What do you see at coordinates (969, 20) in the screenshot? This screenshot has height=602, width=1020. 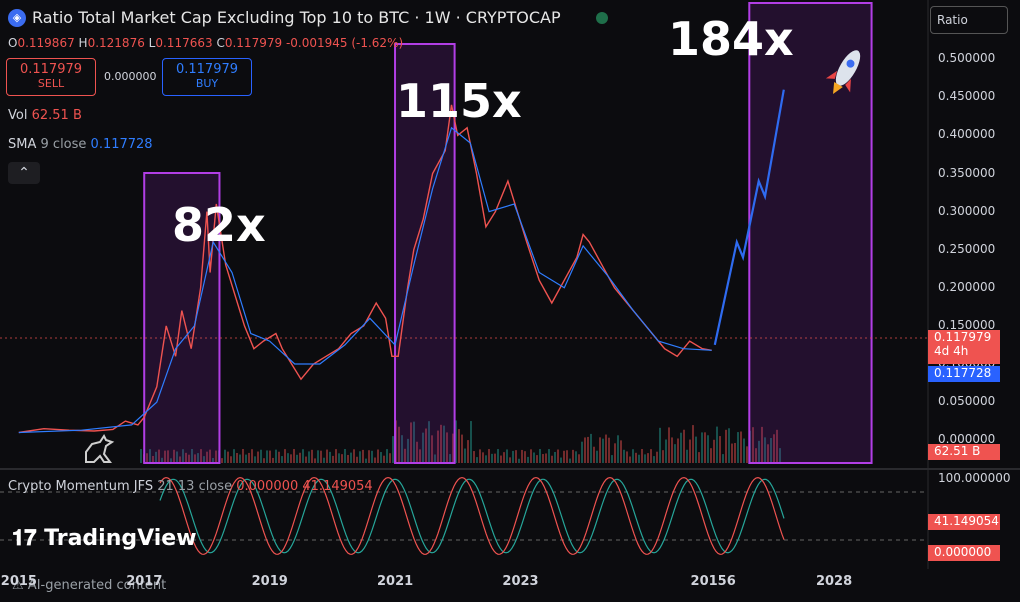 I see `scale-mode-button: Ratio` at bounding box center [969, 20].